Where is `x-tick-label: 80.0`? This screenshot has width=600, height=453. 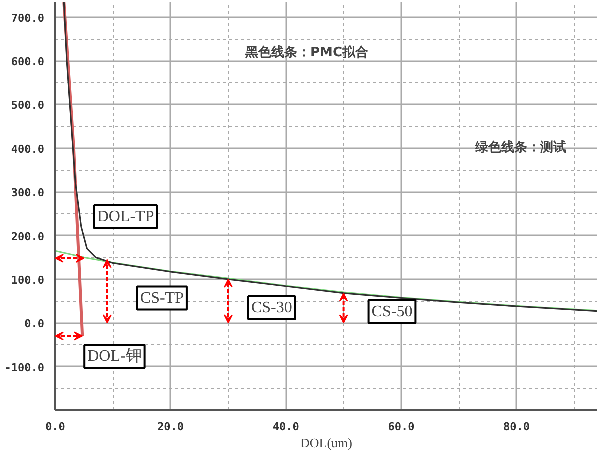
x-tick-label: 80.0 is located at coordinates (517, 427).